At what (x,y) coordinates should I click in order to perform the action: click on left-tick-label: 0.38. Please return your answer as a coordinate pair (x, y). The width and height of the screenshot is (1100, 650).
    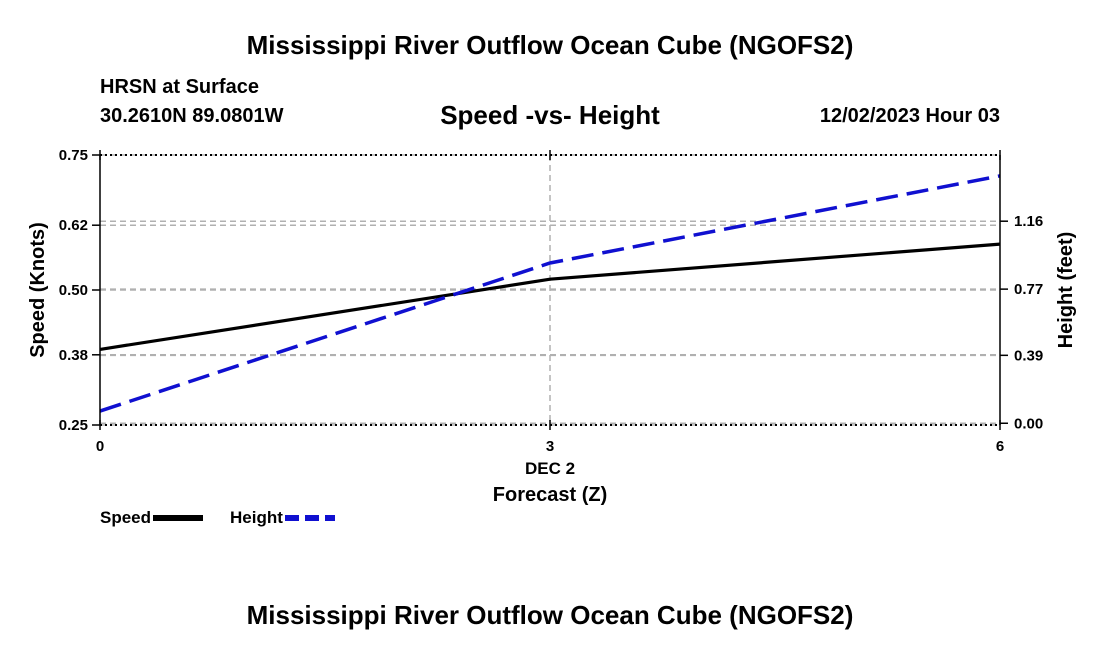
    Looking at the image, I should click on (73, 355).